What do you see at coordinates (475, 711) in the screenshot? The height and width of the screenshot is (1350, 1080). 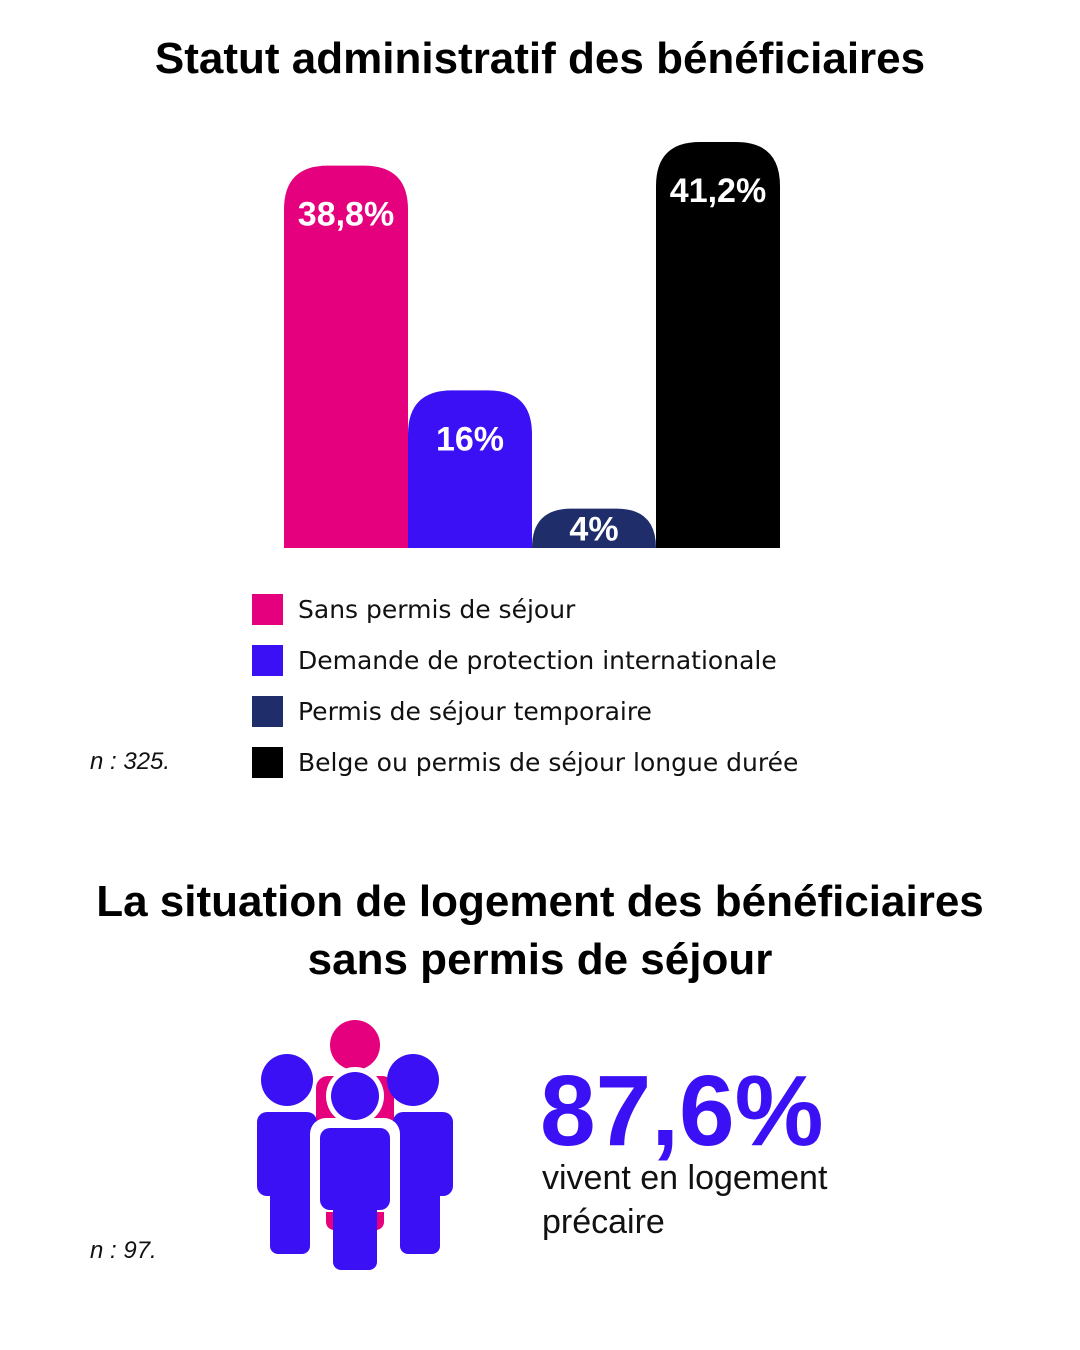 I see `legend-label: Permis de séjour temporaire` at bounding box center [475, 711].